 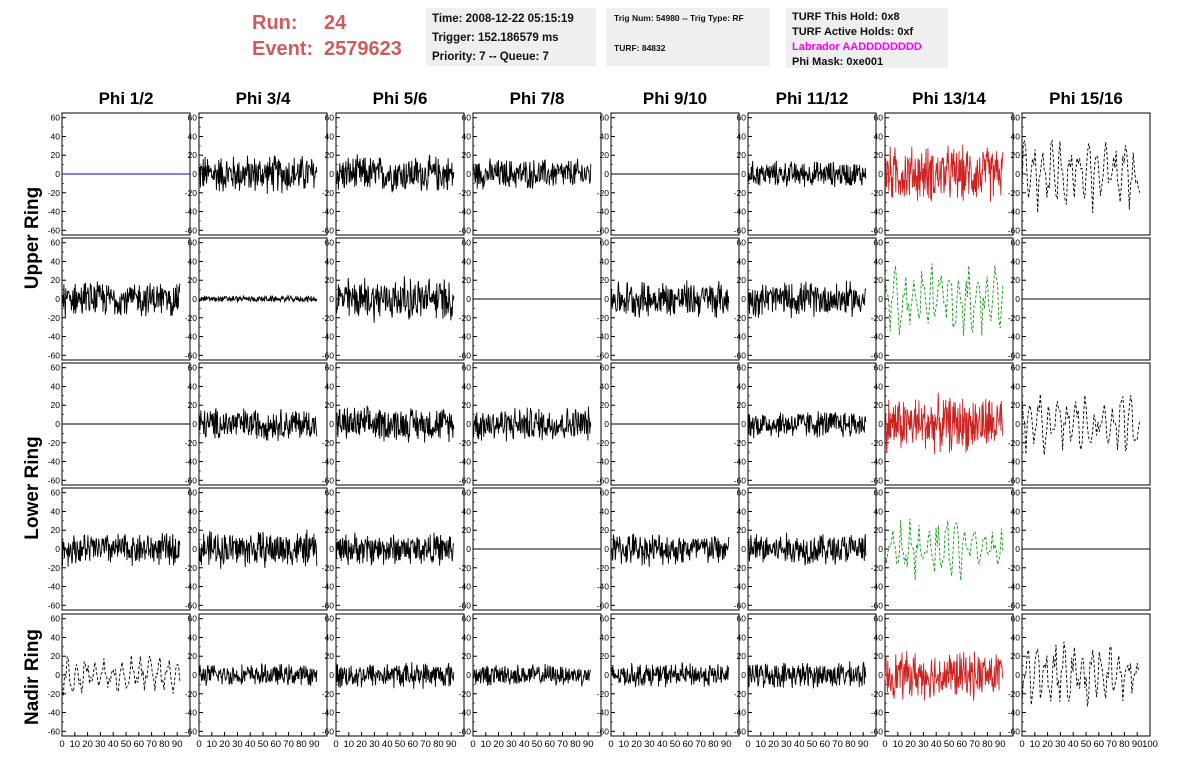 I want to click on y-tick-label-r2-c7: 40, so click(x=879, y=261).